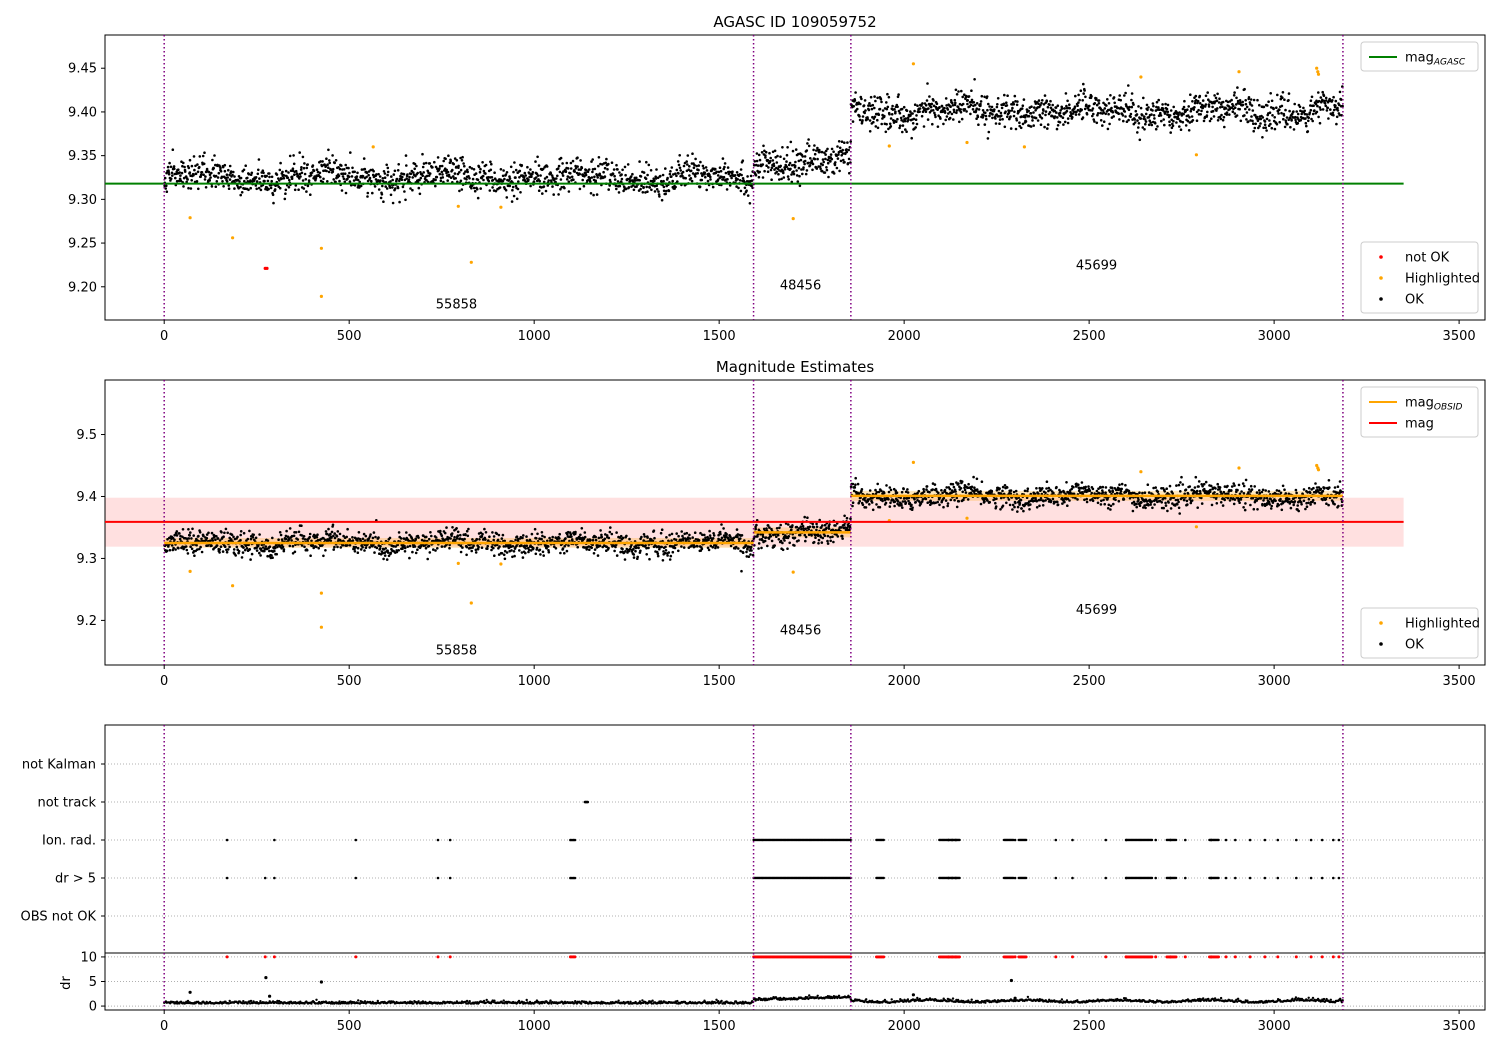 The height and width of the screenshot is (1050, 1500). What do you see at coordinates (164, 336) in the screenshot?
I see `x-tick-label: 0` at bounding box center [164, 336].